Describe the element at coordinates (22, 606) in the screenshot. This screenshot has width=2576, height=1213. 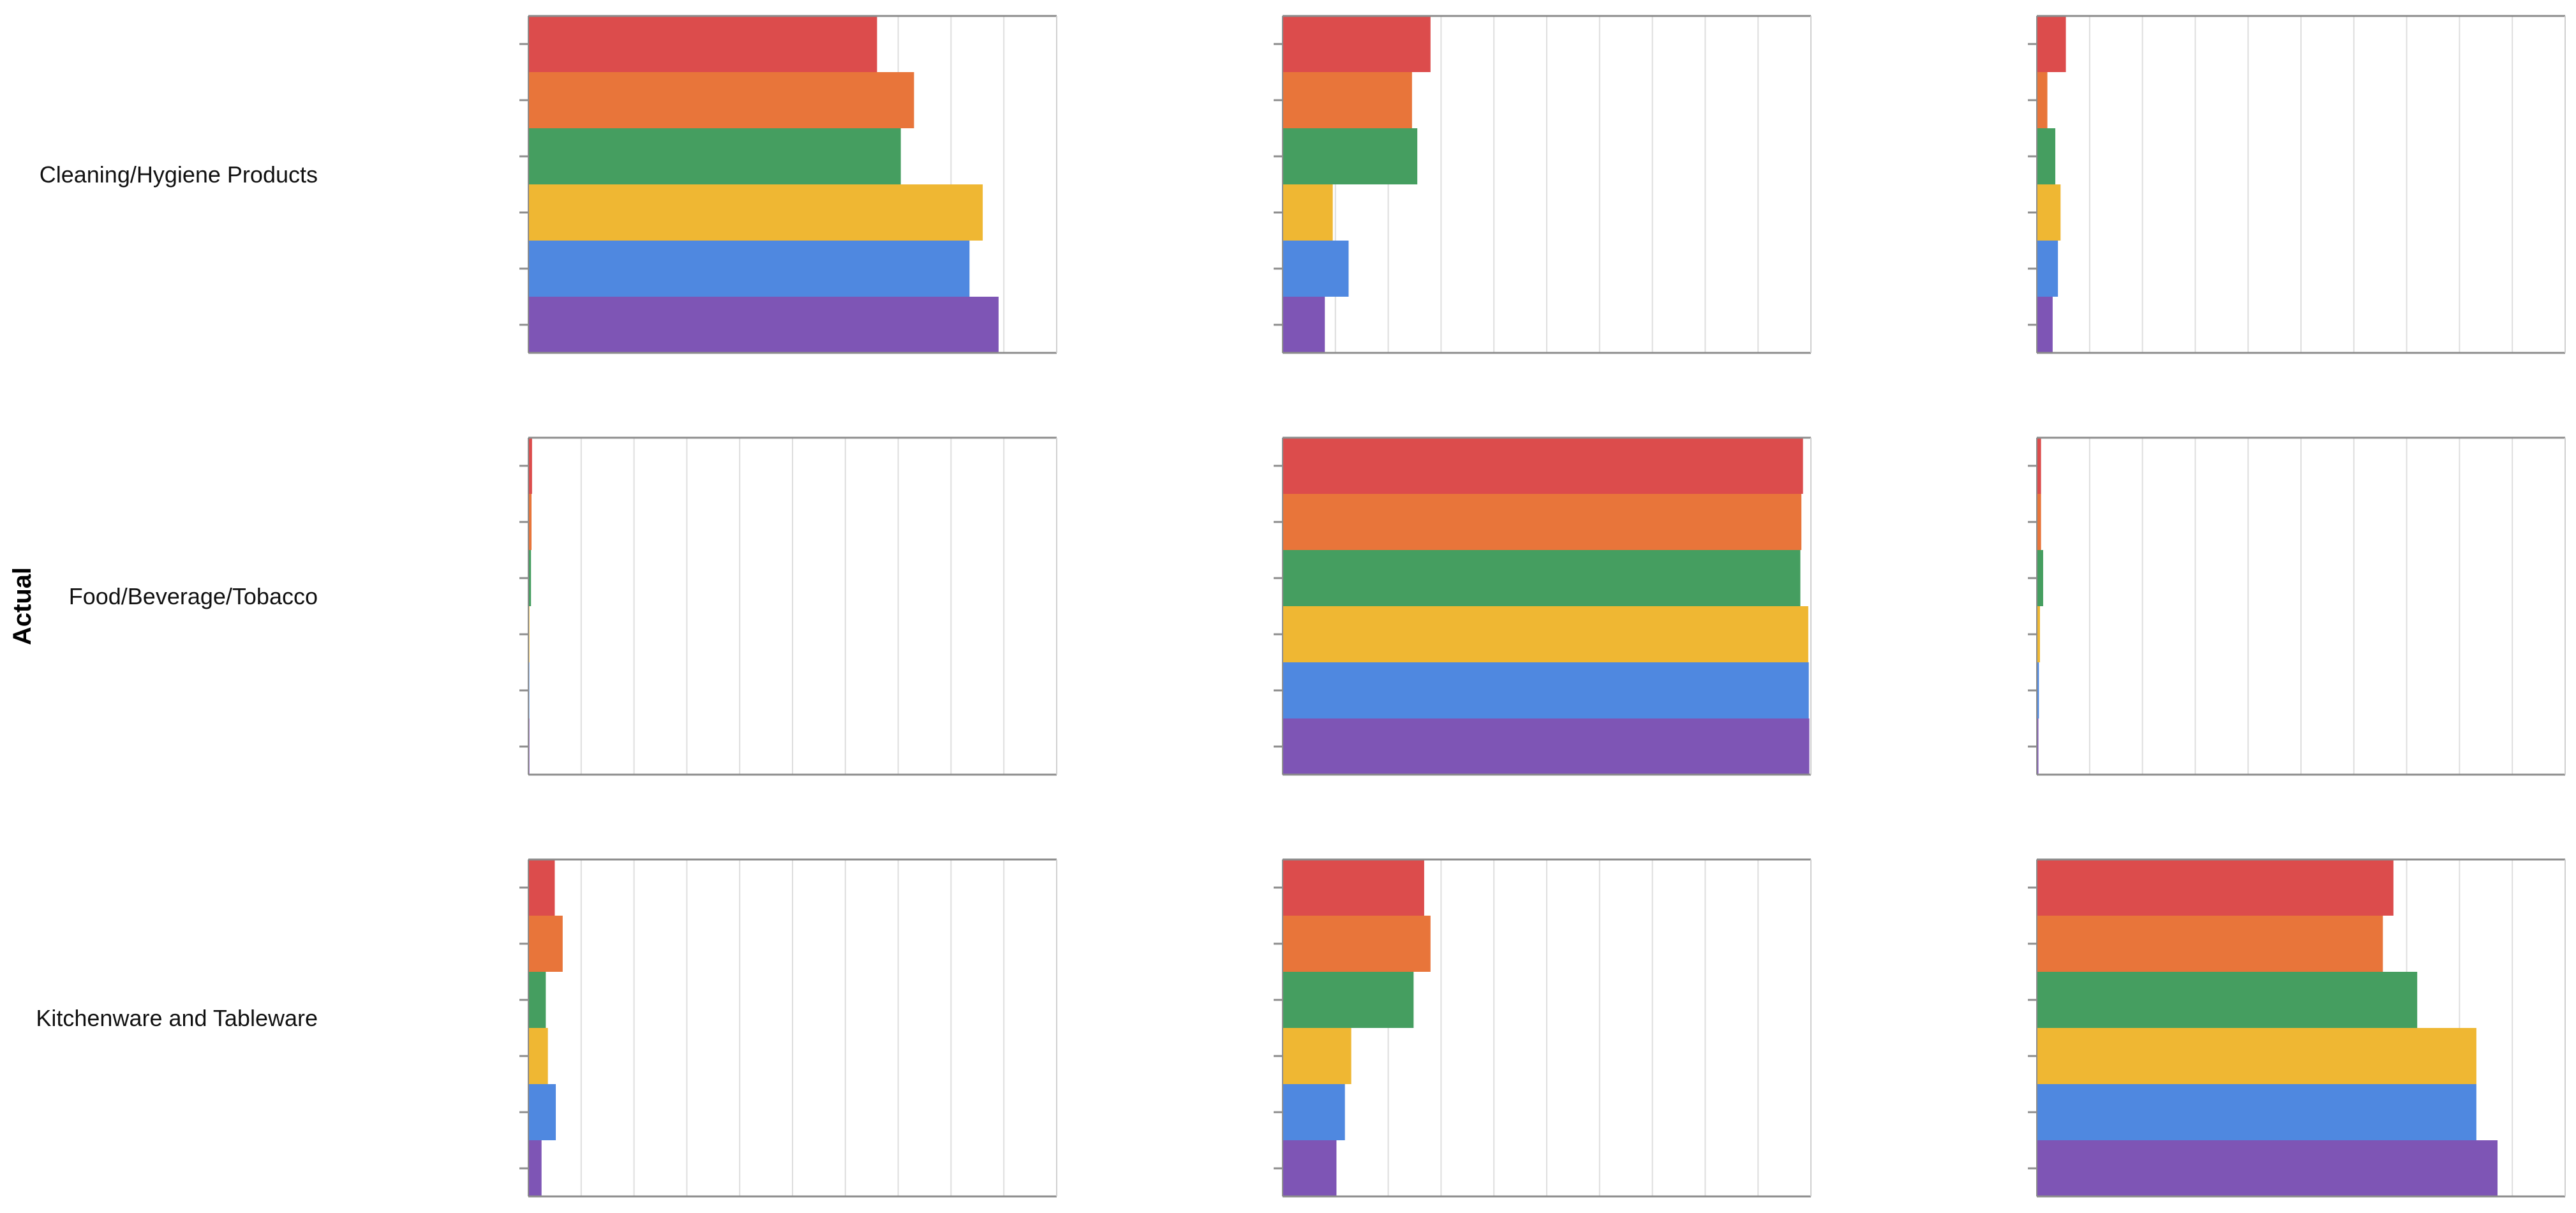
I see `y-axis-title: Actual` at that location.